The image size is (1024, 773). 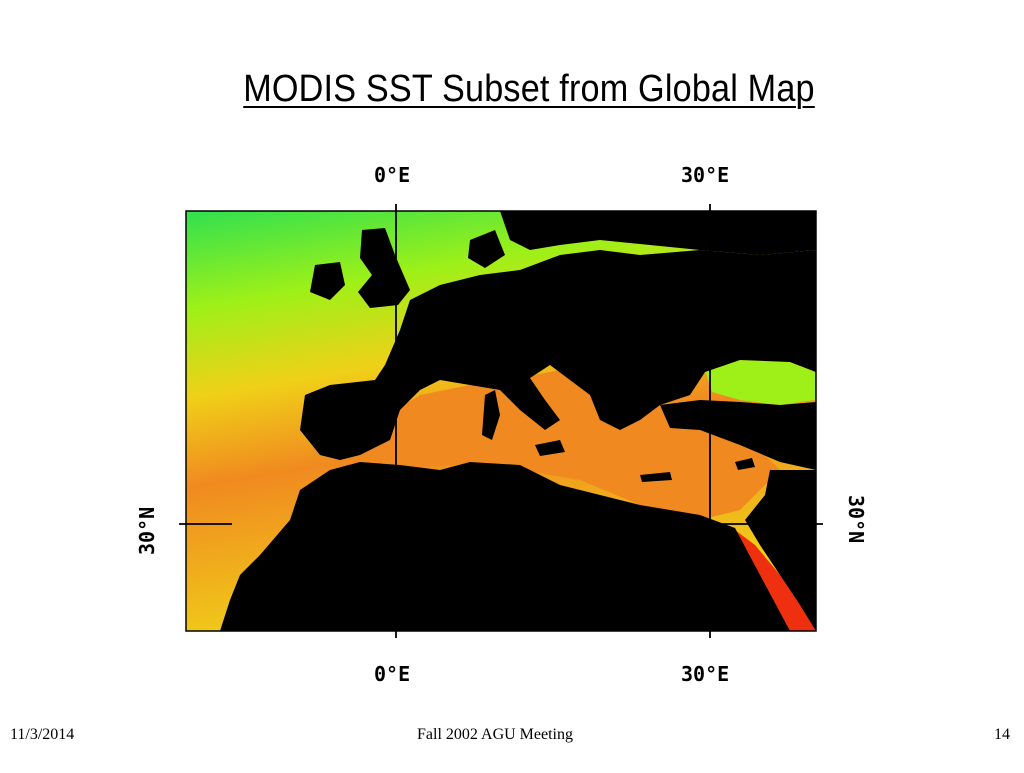 I want to click on footer-date: 11/3/2014, so click(x=42, y=734).